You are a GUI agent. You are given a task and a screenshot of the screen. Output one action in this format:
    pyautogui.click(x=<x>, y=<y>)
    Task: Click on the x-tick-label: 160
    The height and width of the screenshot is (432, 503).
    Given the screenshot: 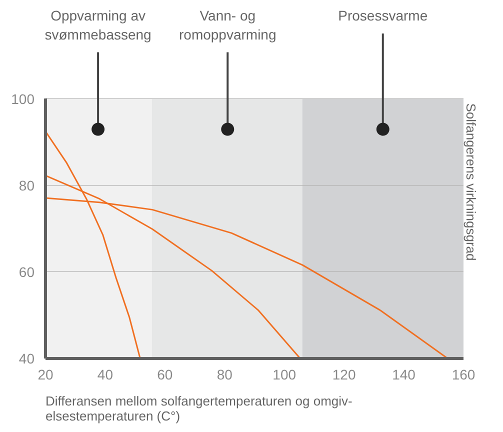 What is the action you would take?
    pyautogui.click(x=464, y=374)
    